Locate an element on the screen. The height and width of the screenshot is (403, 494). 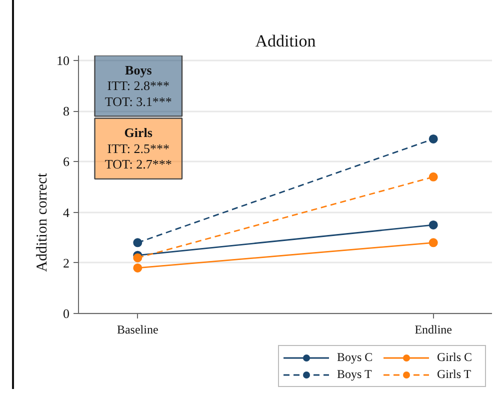
y-tick-label: 6 is located at coordinates (66, 162).